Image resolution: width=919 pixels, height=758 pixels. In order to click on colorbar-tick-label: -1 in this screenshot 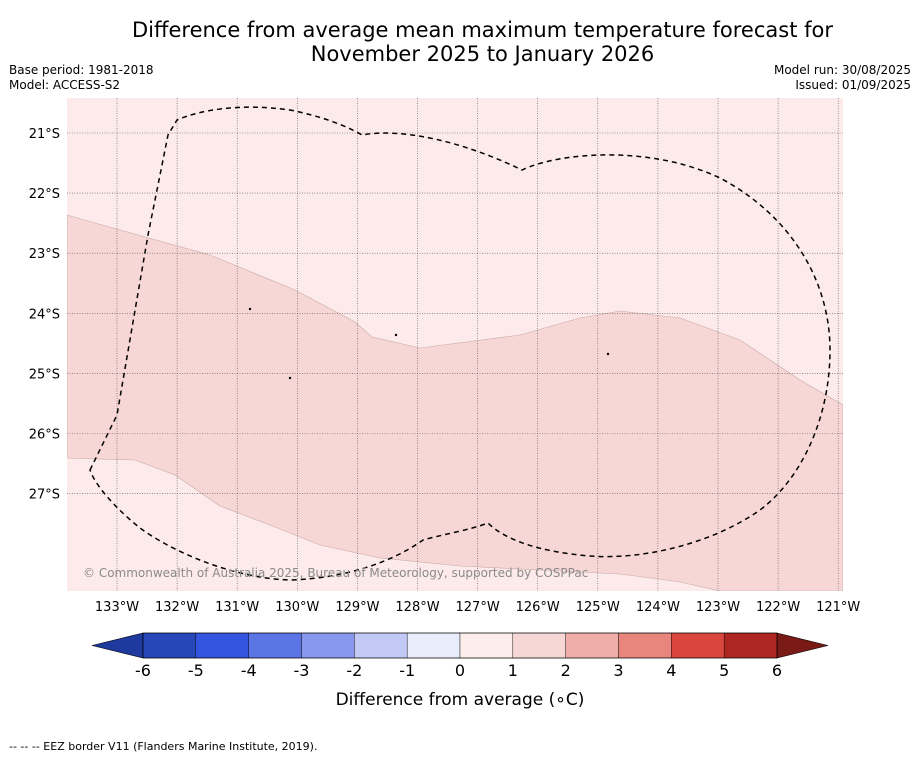, I will do `click(407, 670)`.